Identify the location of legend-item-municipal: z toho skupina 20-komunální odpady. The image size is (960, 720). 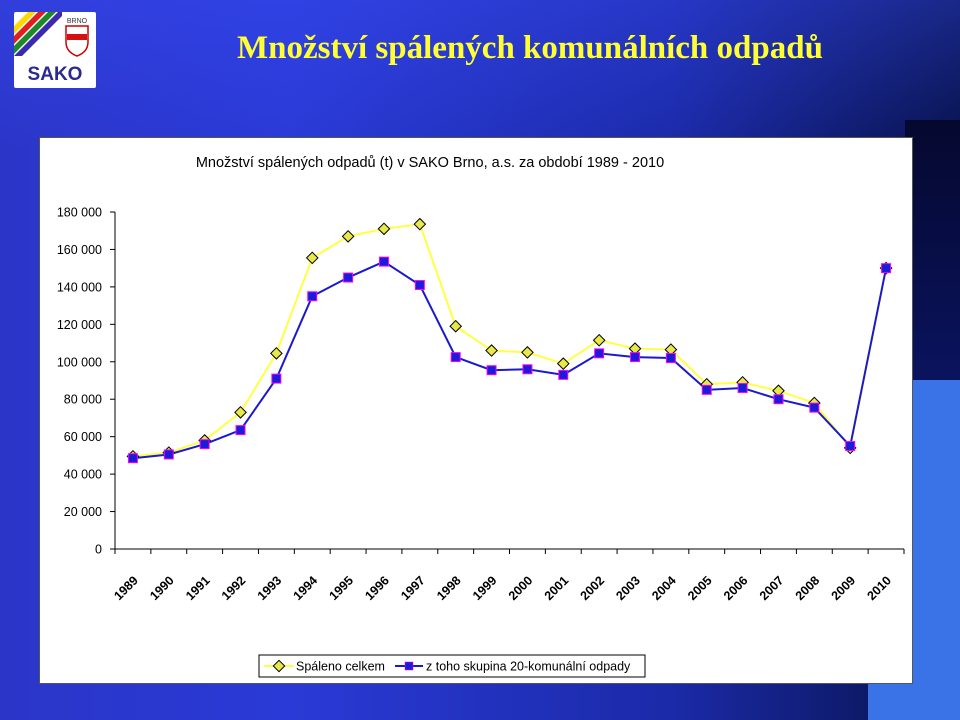
(513, 667).